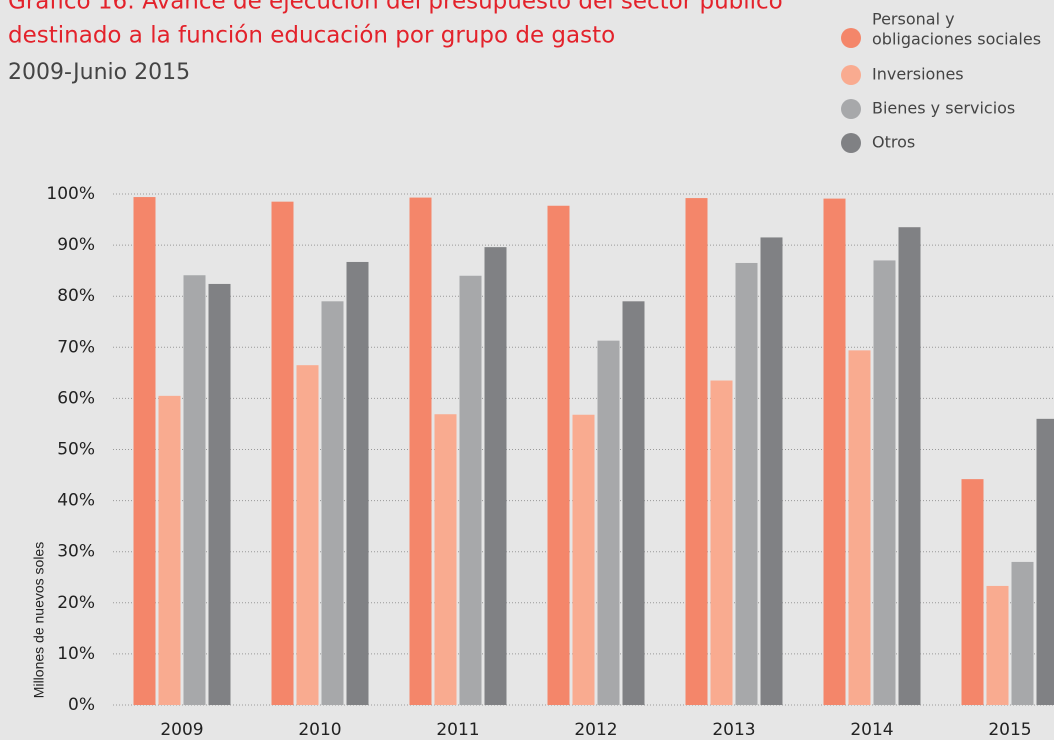 The width and height of the screenshot is (1054, 740). I want to click on legend-label: Personal y, so click(913, 19).